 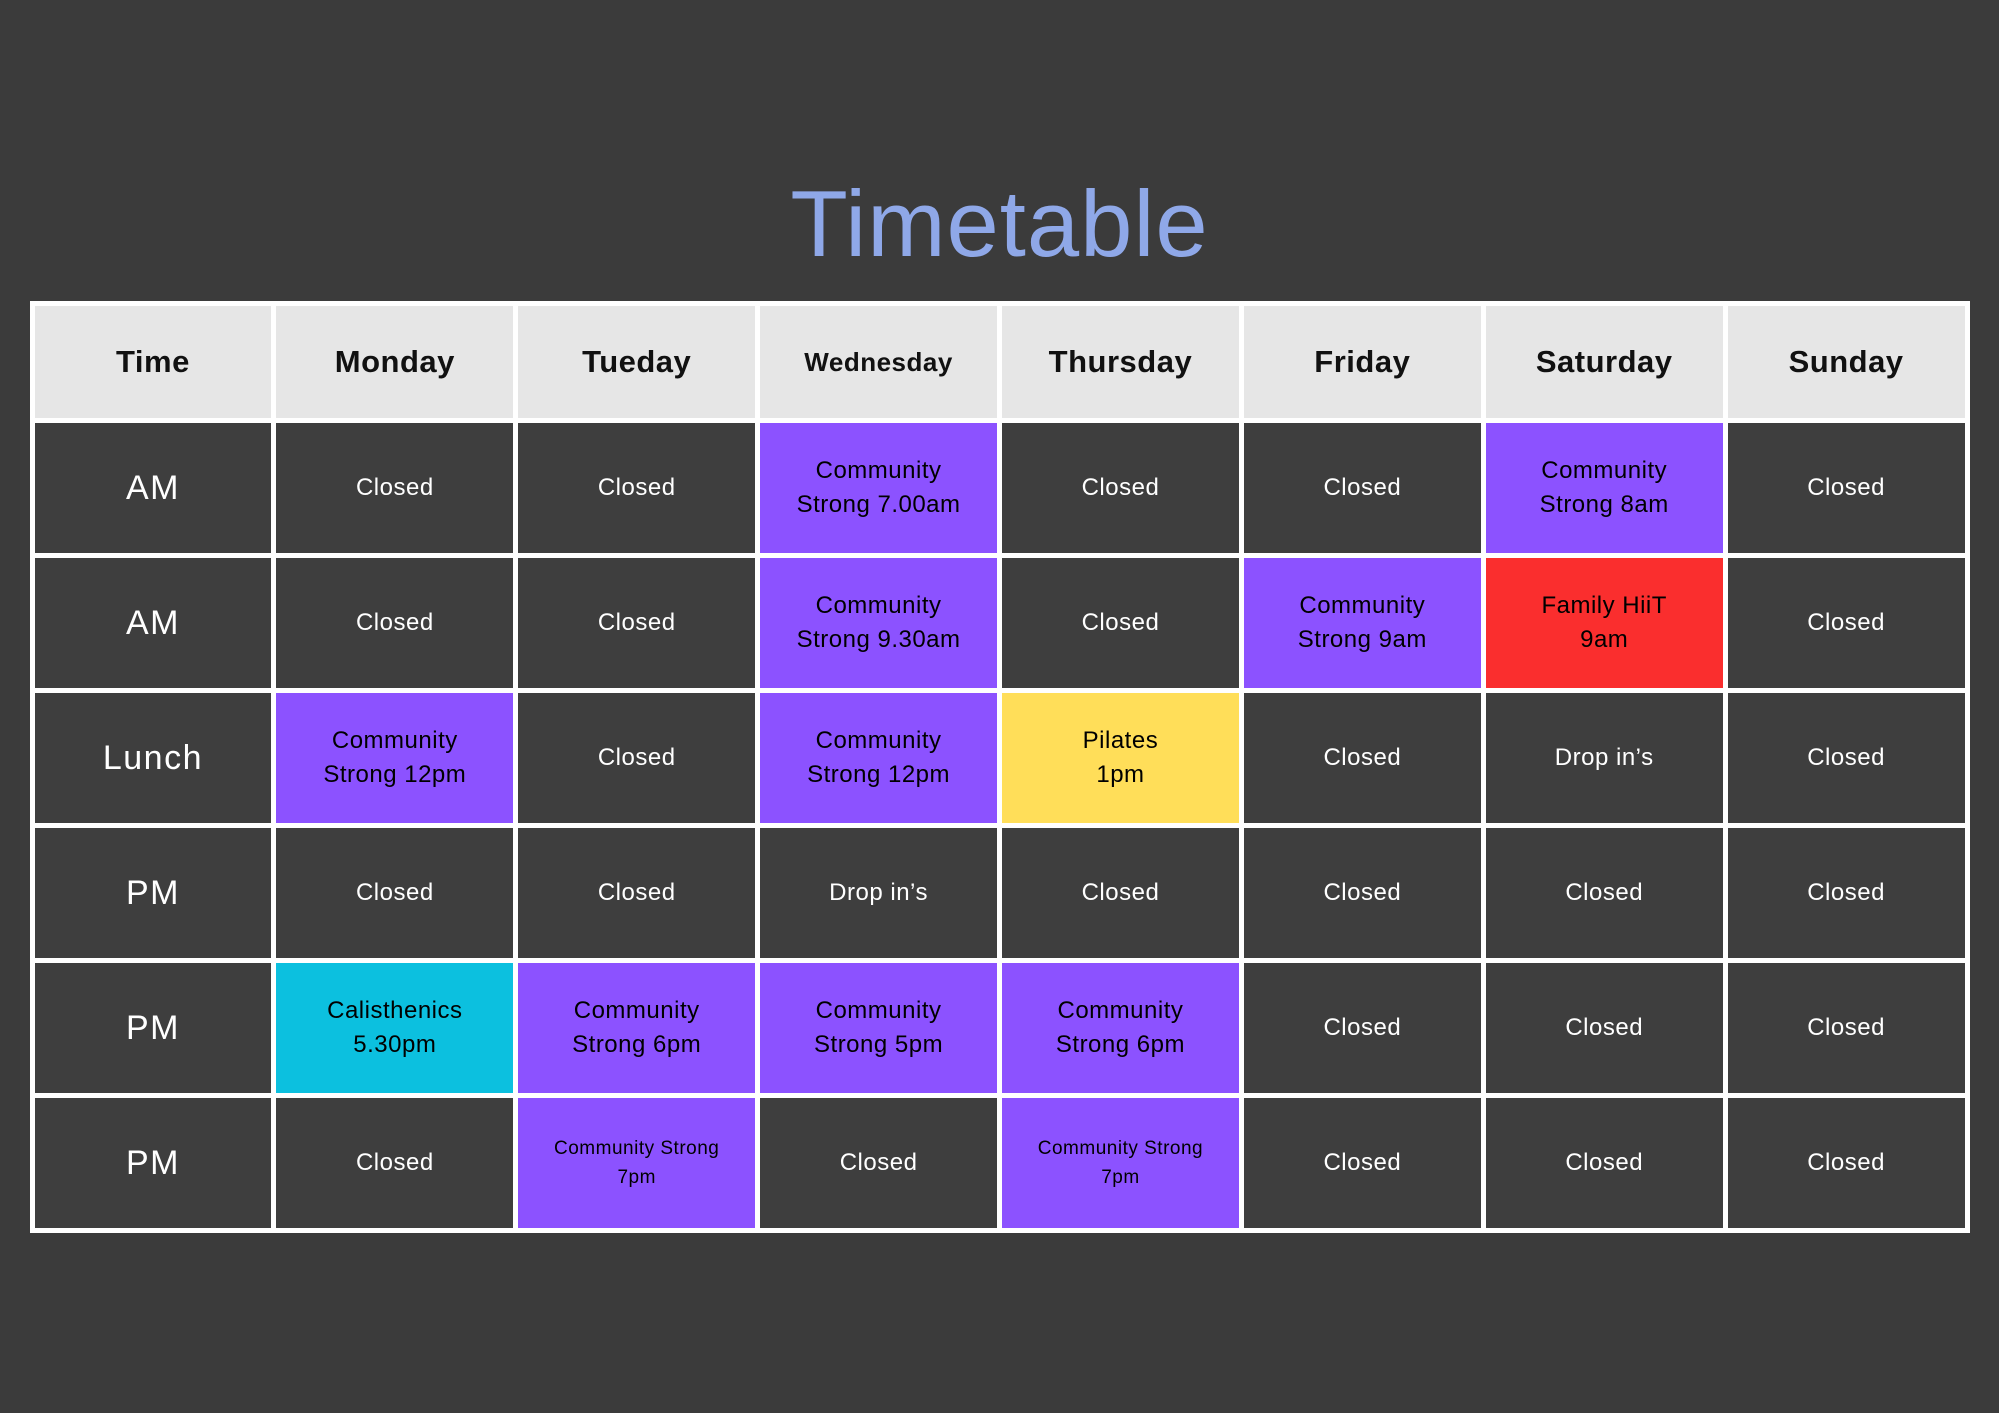 I want to click on cell-text-line: Strong 9am, so click(x=1362, y=640).